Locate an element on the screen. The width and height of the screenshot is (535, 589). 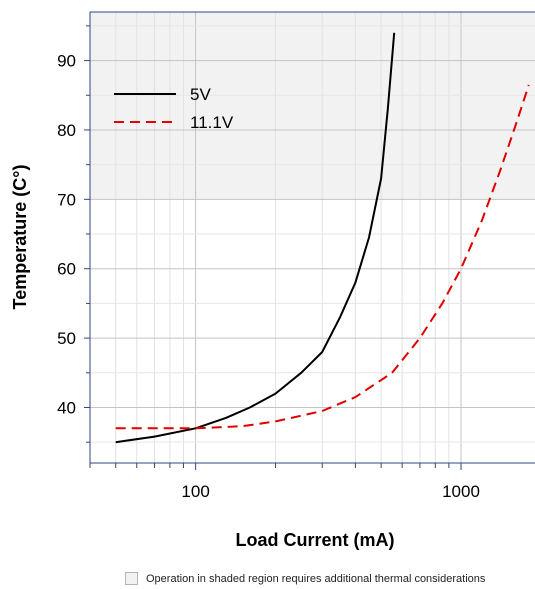
y-tick-label: 80 is located at coordinates (66, 130).